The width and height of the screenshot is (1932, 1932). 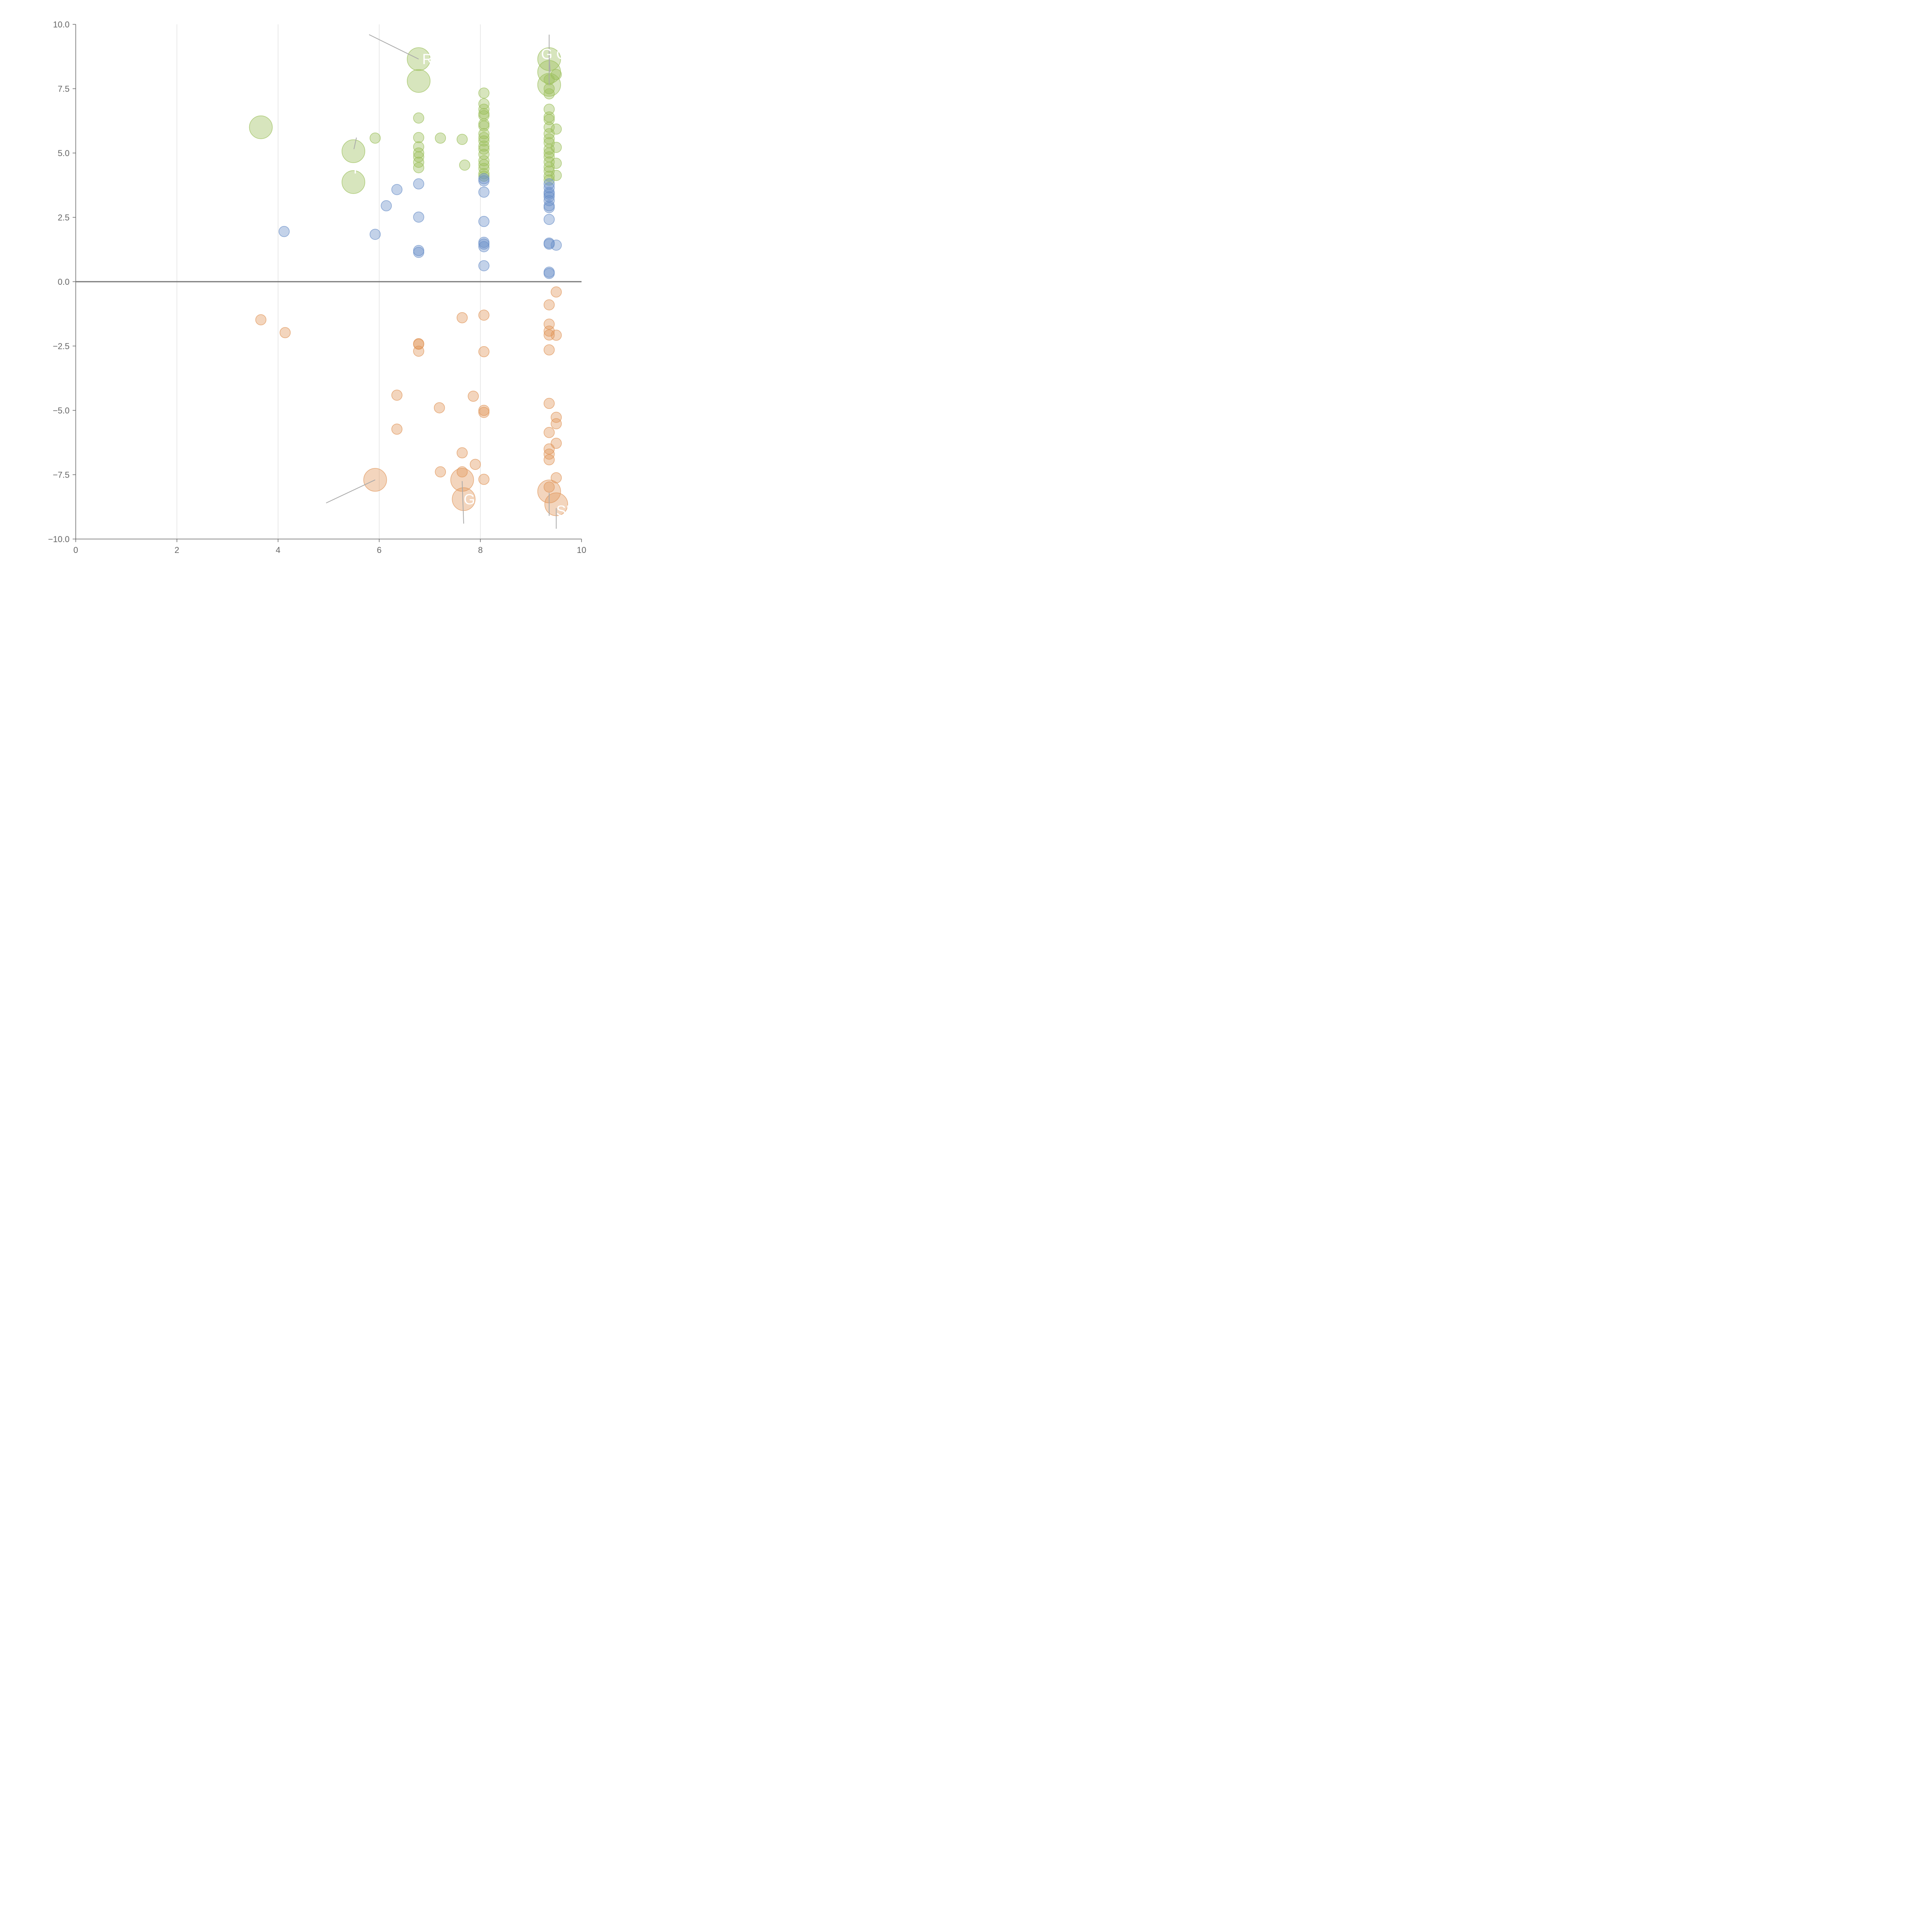 What do you see at coordinates (408, 282) in the screenshot?
I see `data-points` at bounding box center [408, 282].